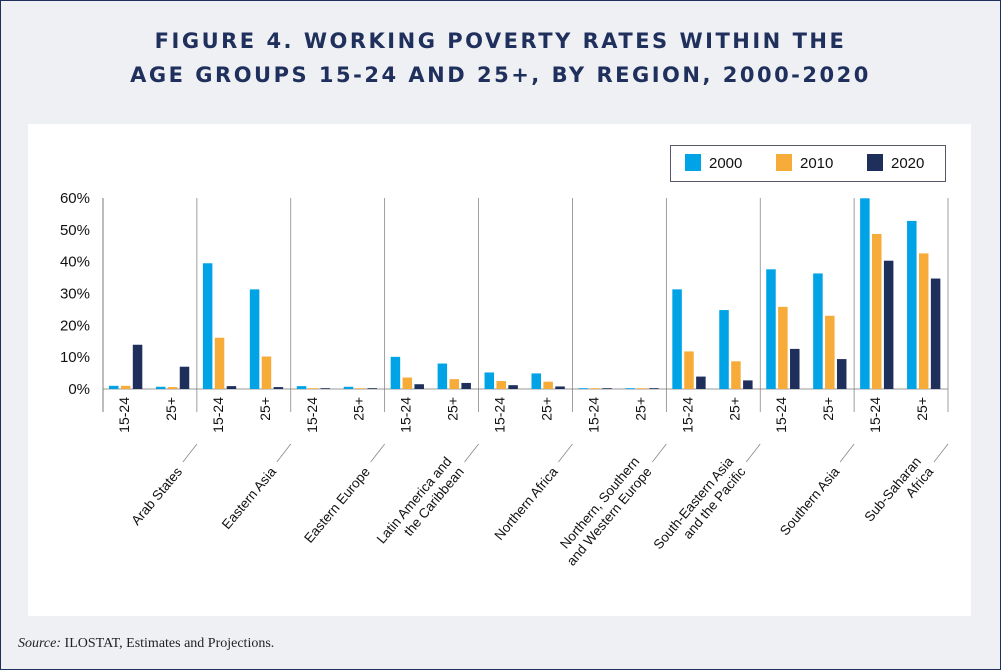 The height and width of the screenshot is (670, 1001). What do you see at coordinates (75, 230) in the screenshot?
I see `y-tick-label: 50%` at bounding box center [75, 230].